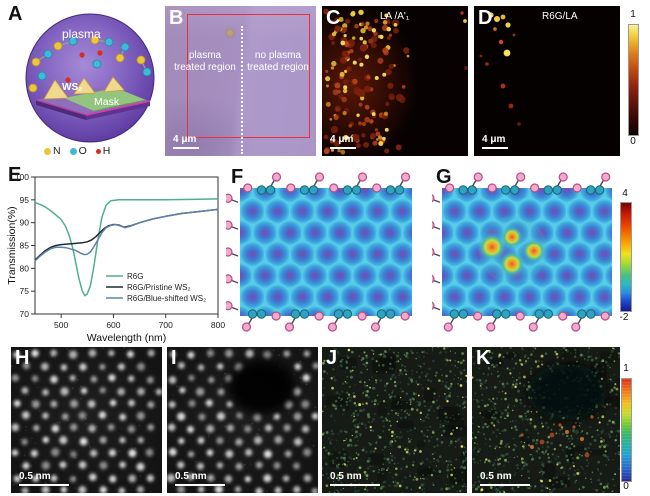  I want to click on panel-j-strain-map: J 0.5 nm, so click(394, 420).